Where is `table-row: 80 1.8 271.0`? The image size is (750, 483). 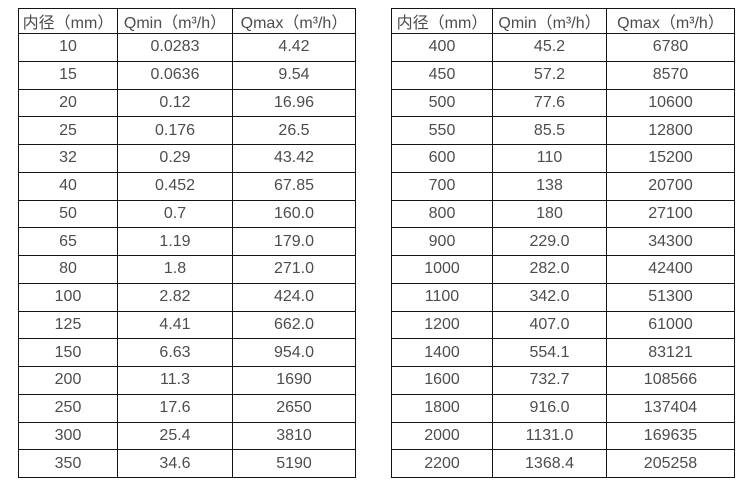 table-row: 80 1.8 271.0 is located at coordinates (187, 269).